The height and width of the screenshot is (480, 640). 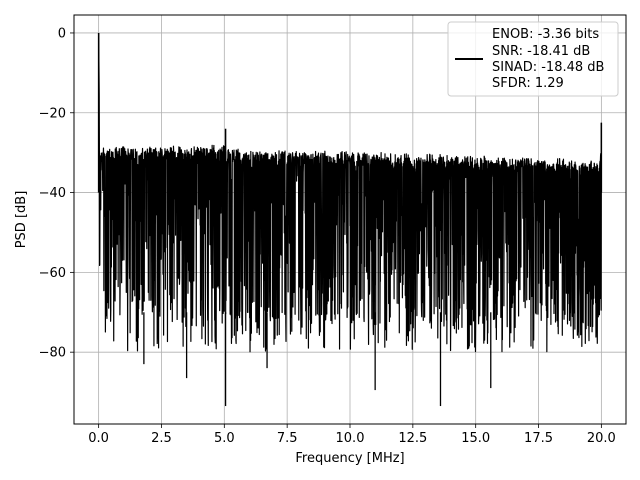 What do you see at coordinates (350, 438) in the screenshot?
I see `x-tick-label: 10.0` at bounding box center [350, 438].